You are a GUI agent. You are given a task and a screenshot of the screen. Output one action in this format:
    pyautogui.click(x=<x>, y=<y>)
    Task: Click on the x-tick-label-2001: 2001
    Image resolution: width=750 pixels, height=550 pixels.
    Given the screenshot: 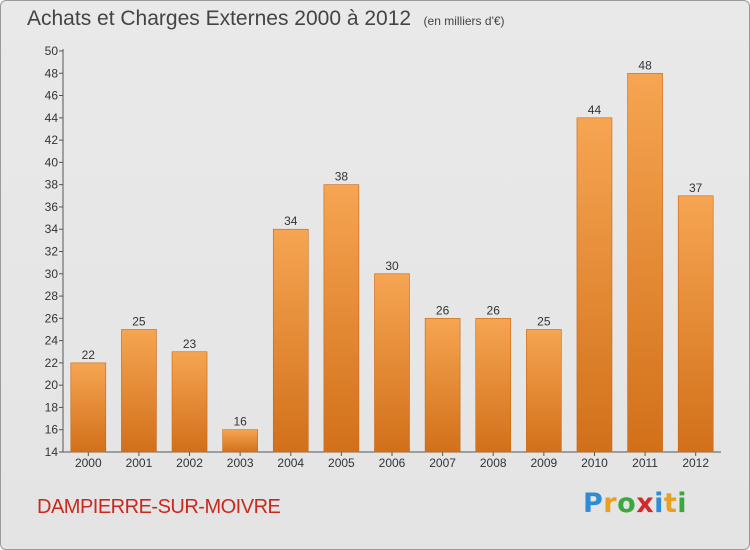 What is the action you would take?
    pyautogui.click(x=139, y=463)
    